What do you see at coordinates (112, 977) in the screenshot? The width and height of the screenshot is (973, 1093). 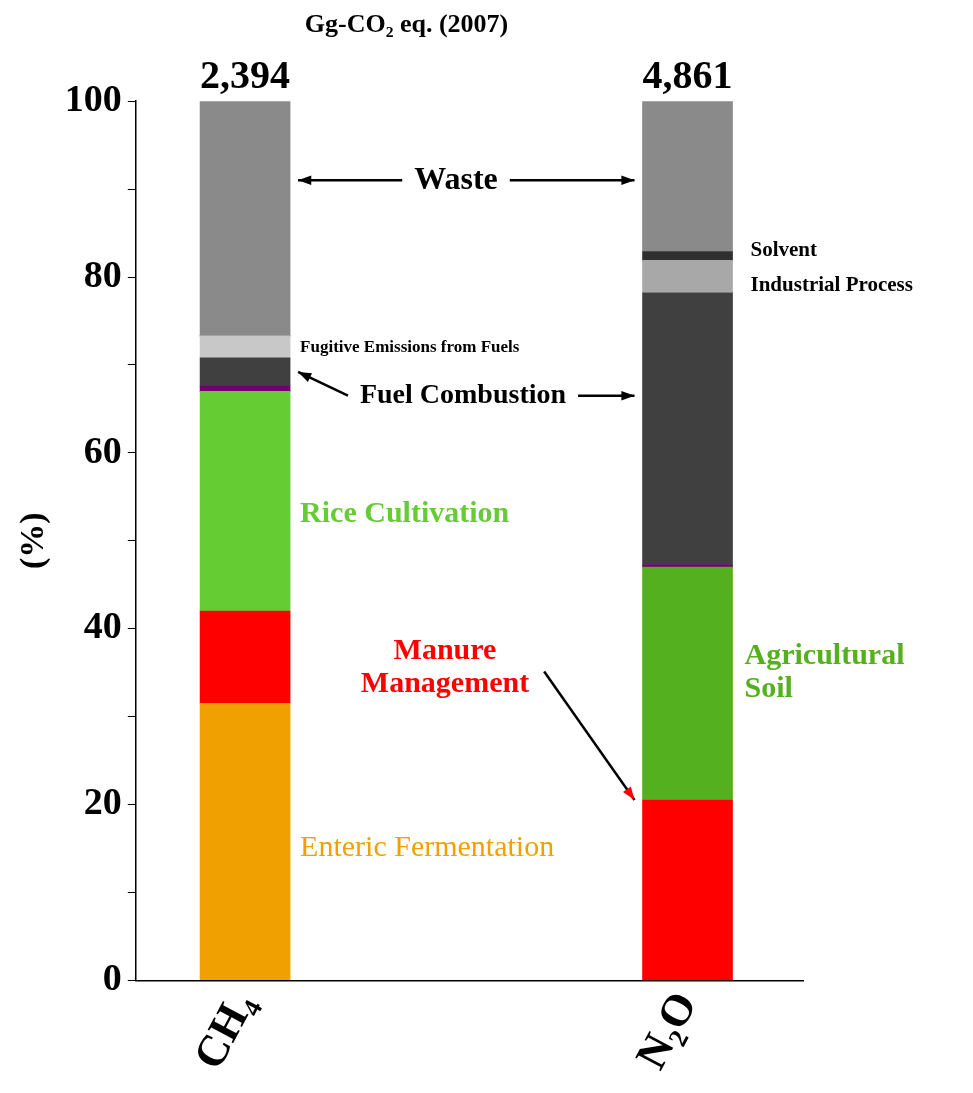 I see `y-tick-label: 0` at bounding box center [112, 977].